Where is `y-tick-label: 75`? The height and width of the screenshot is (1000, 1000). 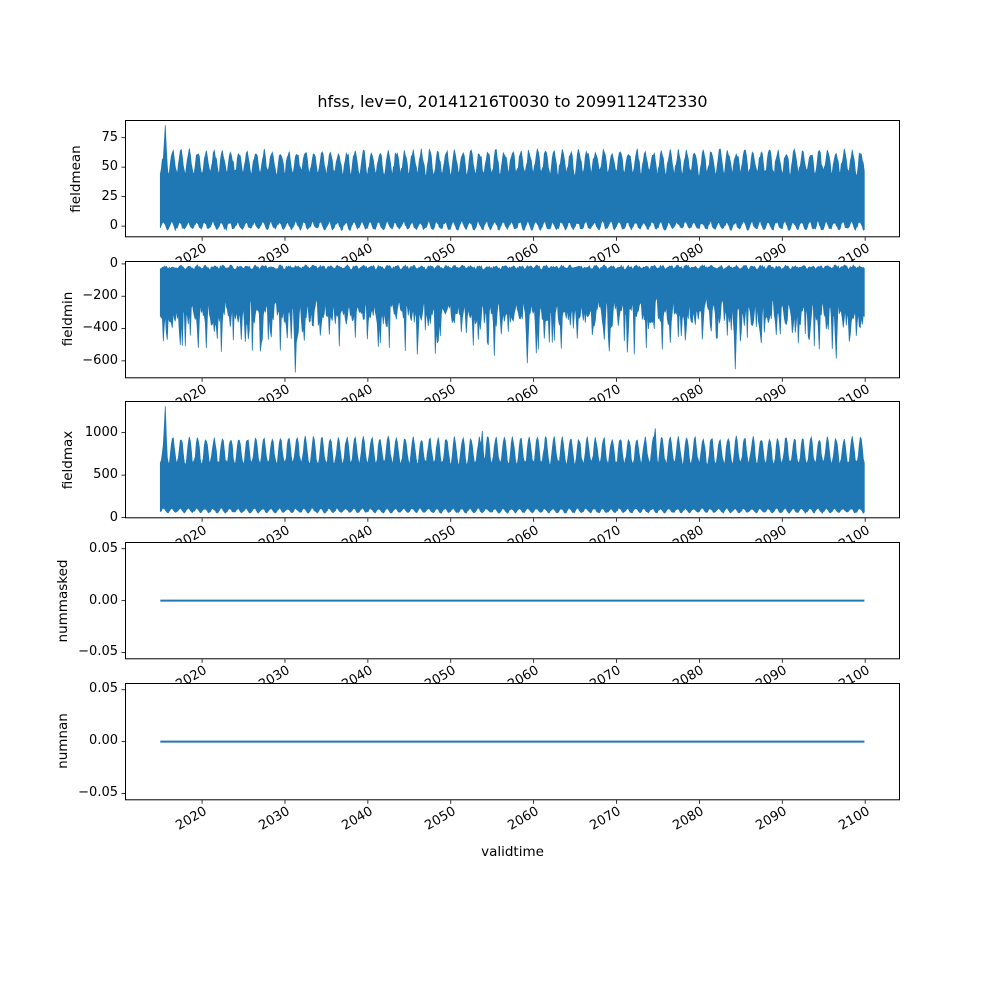 y-tick-label: 75 is located at coordinates (109, 137).